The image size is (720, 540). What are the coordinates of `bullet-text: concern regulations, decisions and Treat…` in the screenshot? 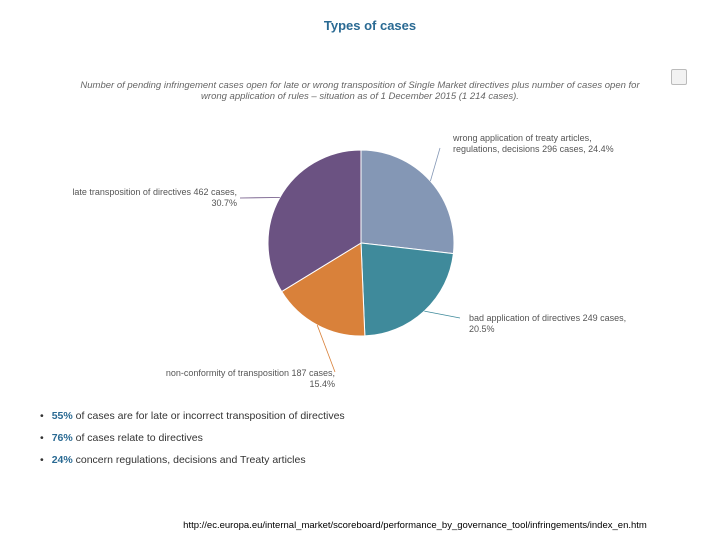 It's located at (190, 460).